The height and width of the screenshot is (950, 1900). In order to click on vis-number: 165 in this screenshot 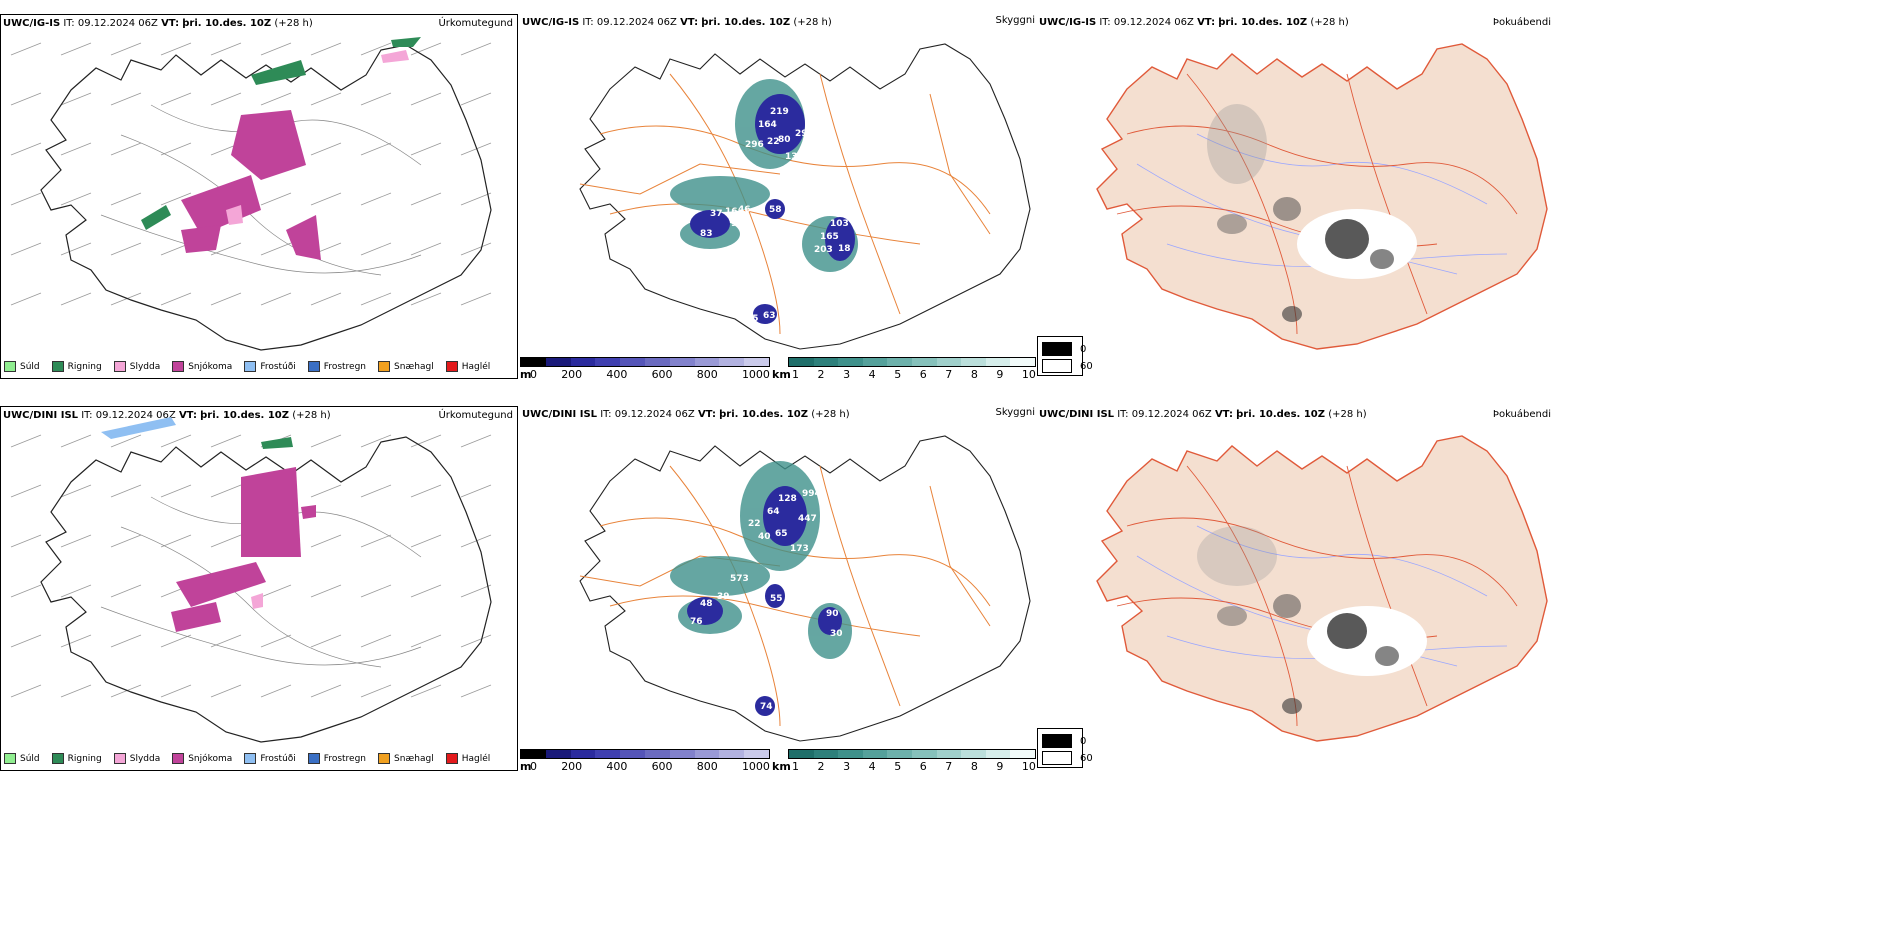, I will do `click(829, 237)`.